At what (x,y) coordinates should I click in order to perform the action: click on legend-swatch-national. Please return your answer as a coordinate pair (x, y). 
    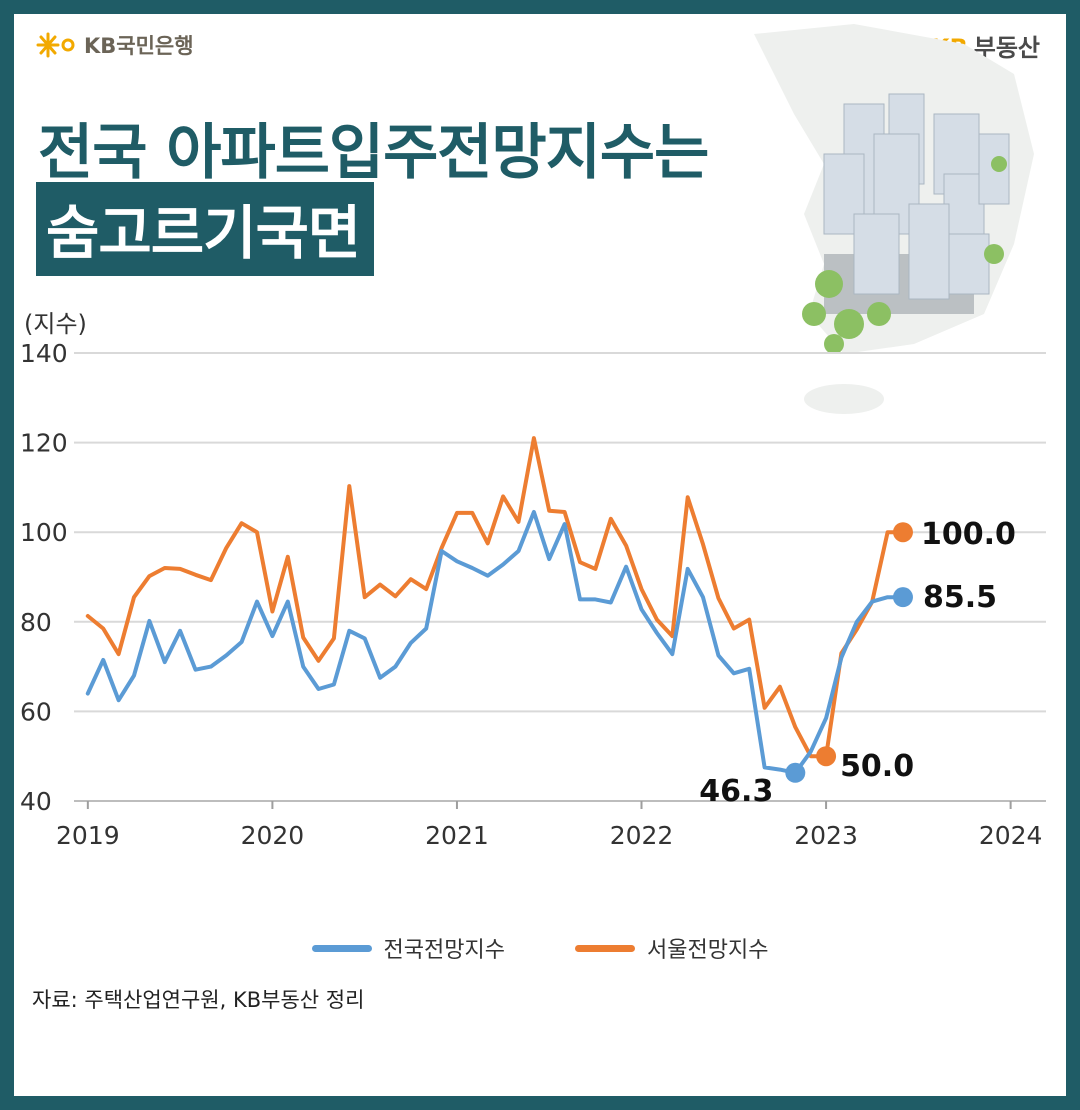
    Looking at the image, I should click on (341, 948).